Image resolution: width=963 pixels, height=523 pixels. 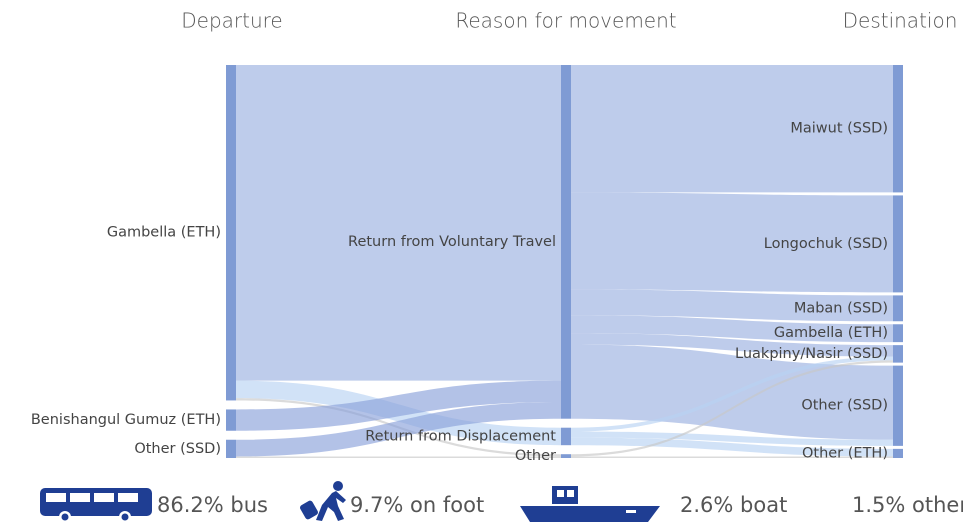 What do you see at coordinates (839, 129) in the screenshot?
I see `node-label: Maiwut (SSD)` at bounding box center [839, 129].